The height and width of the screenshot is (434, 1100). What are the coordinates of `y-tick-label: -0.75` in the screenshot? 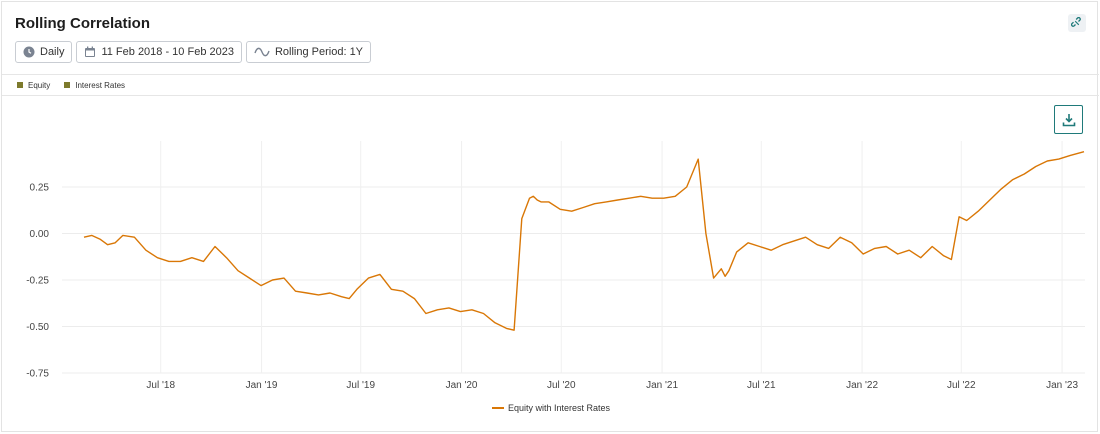 It's located at (37, 374).